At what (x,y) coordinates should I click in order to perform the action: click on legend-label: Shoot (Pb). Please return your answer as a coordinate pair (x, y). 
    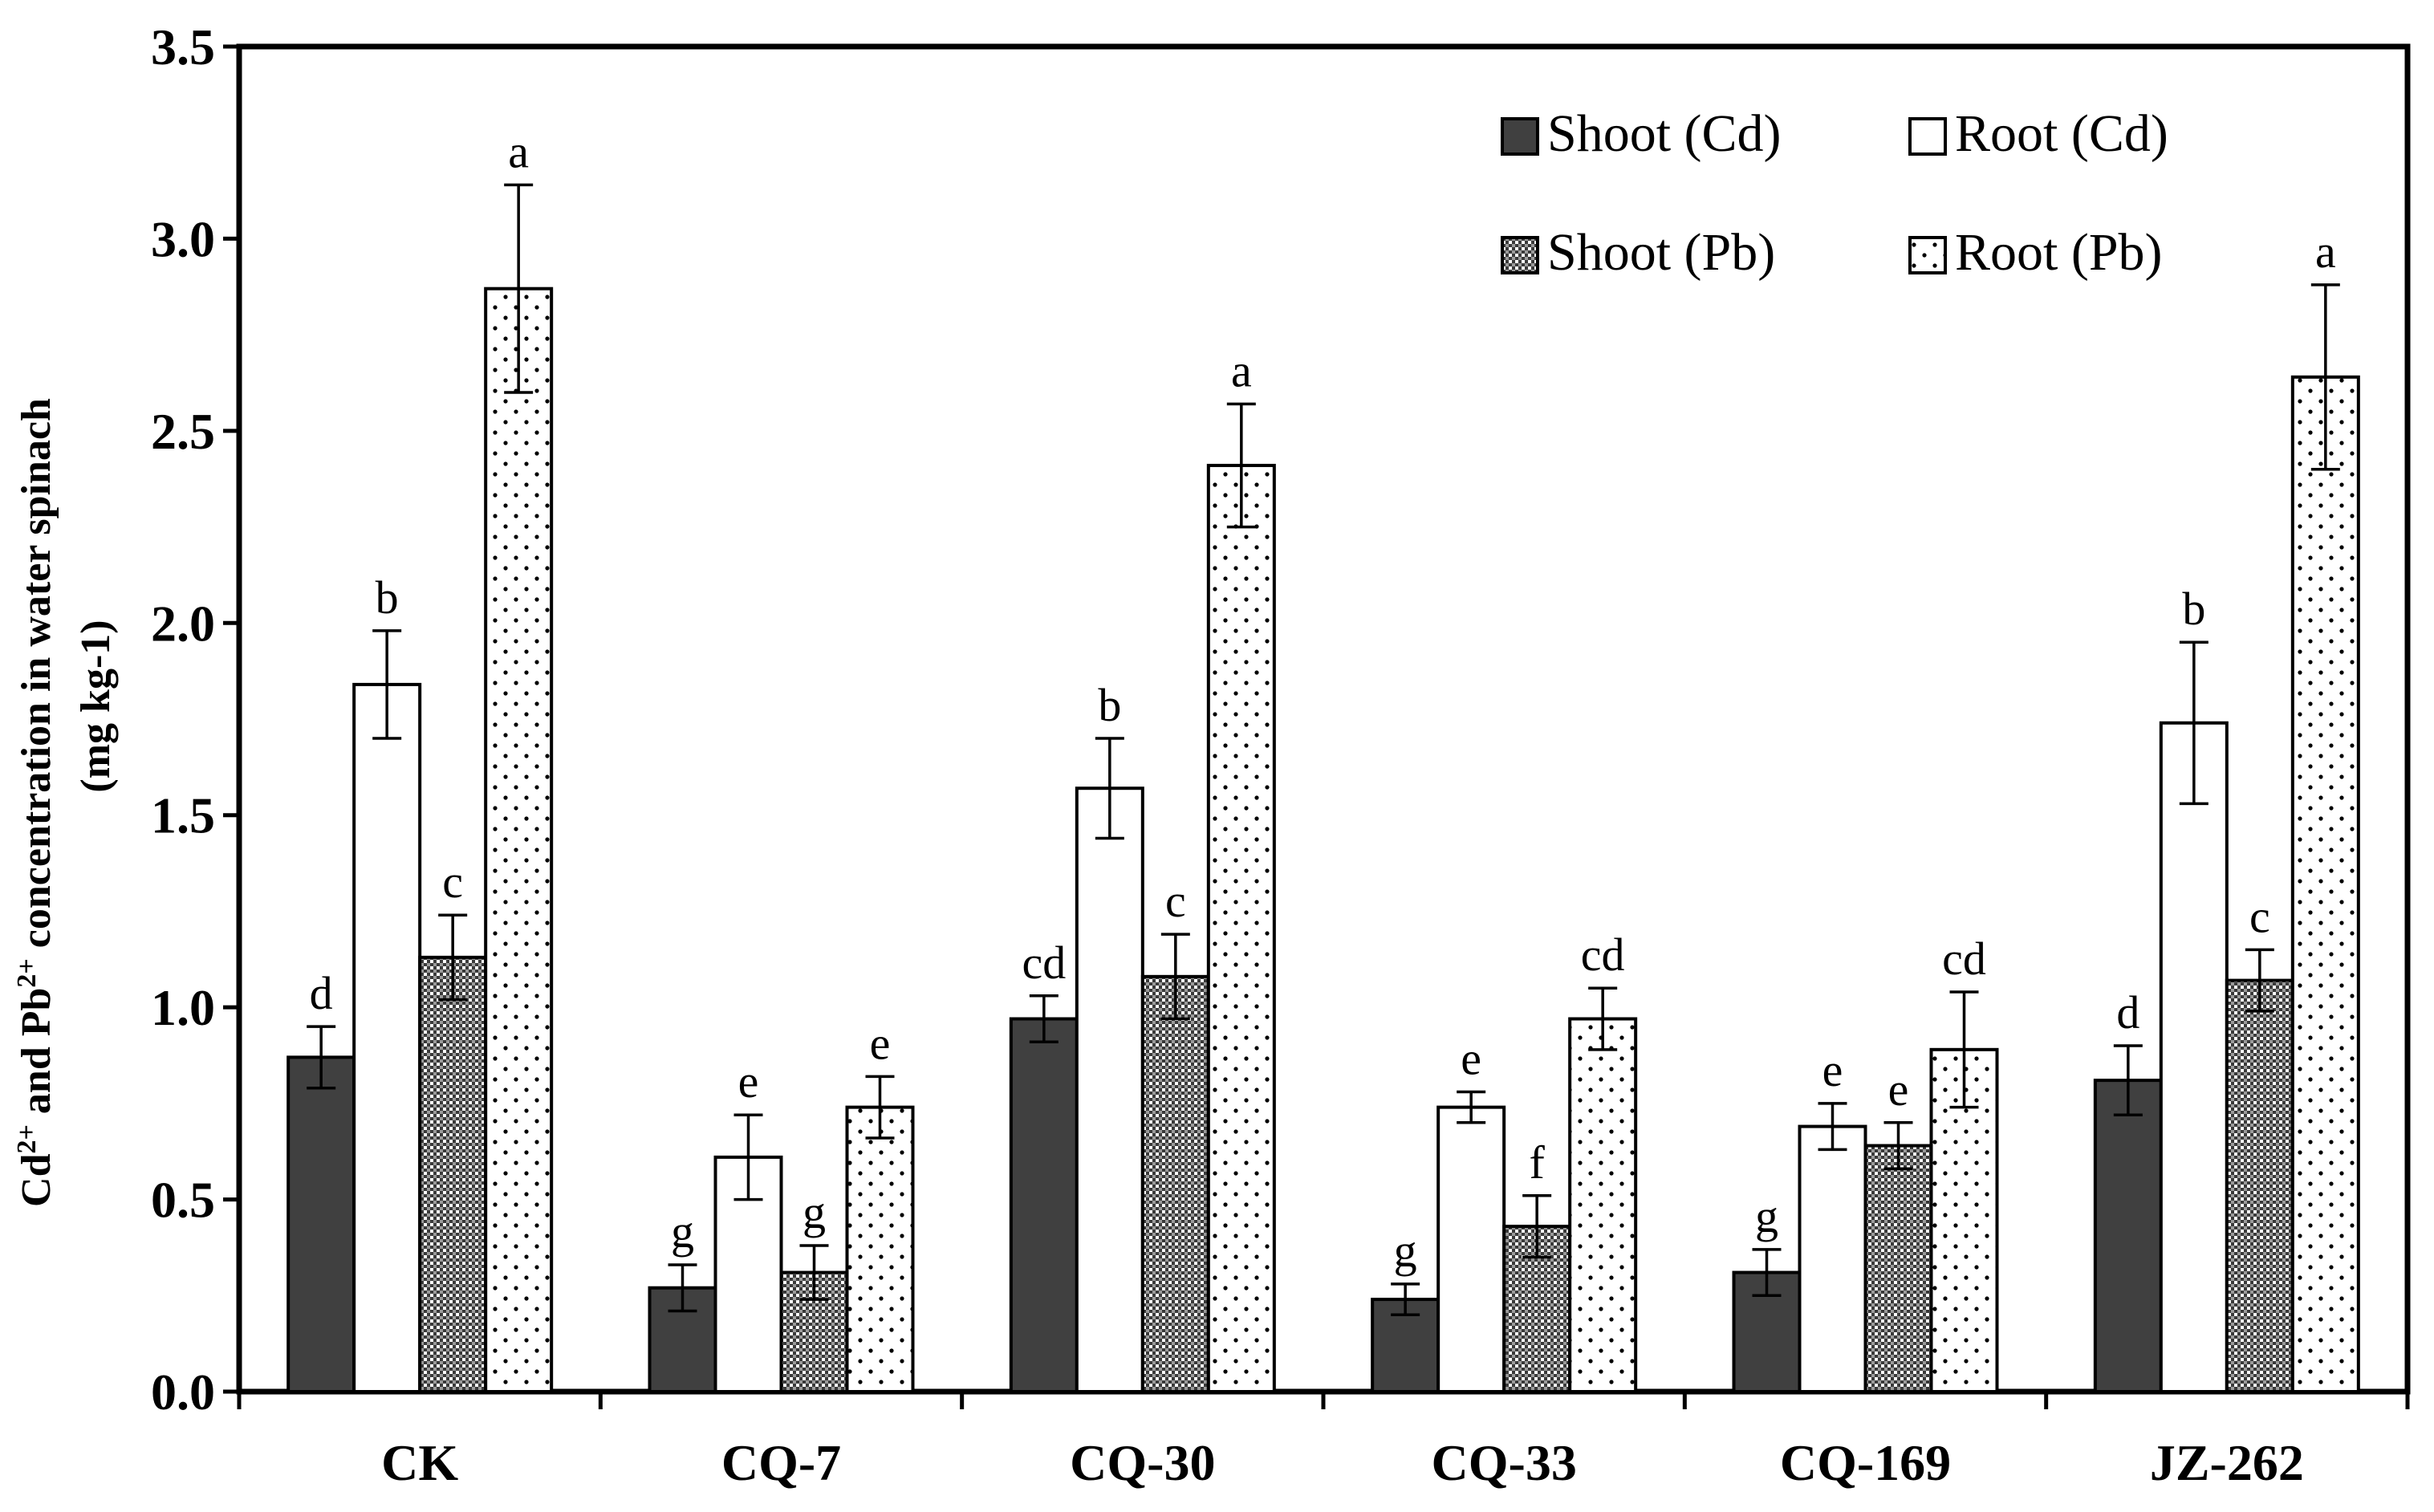
    Looking at the image, I should click on (1661, 253).